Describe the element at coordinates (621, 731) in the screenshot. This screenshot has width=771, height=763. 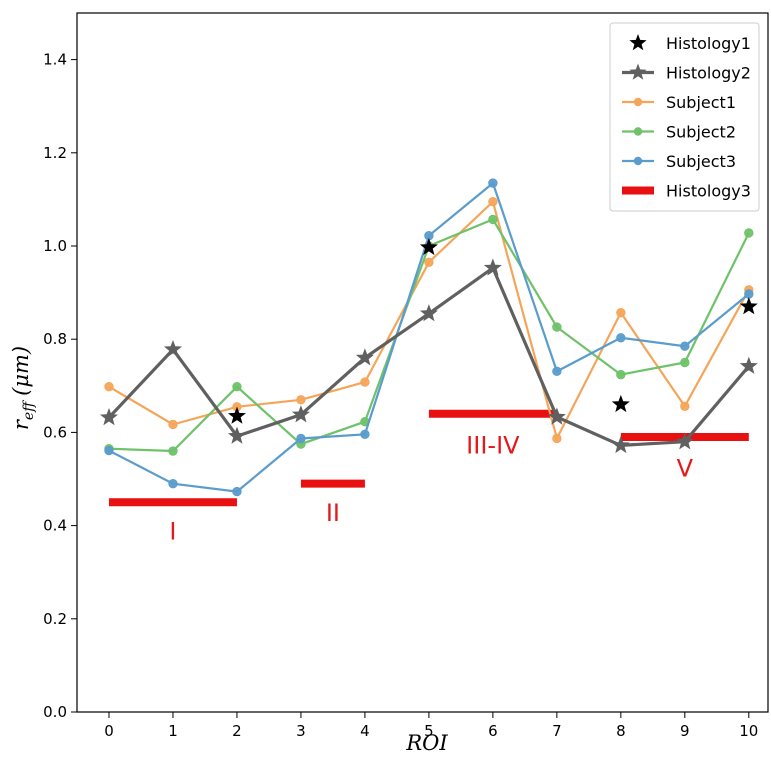
I see `x-tick-label: 8` at that location.